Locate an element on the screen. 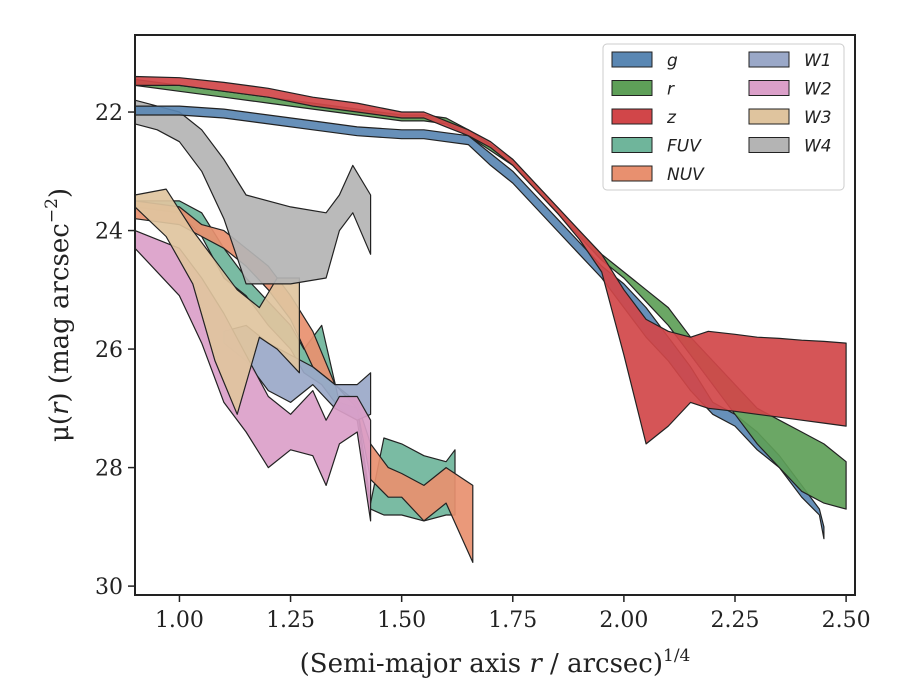 Image resolution: width=900 pixels, height=700 pixels. legend: grz FUV NUV W1 W2 W3 W4 is located at coordinates (723, 117).